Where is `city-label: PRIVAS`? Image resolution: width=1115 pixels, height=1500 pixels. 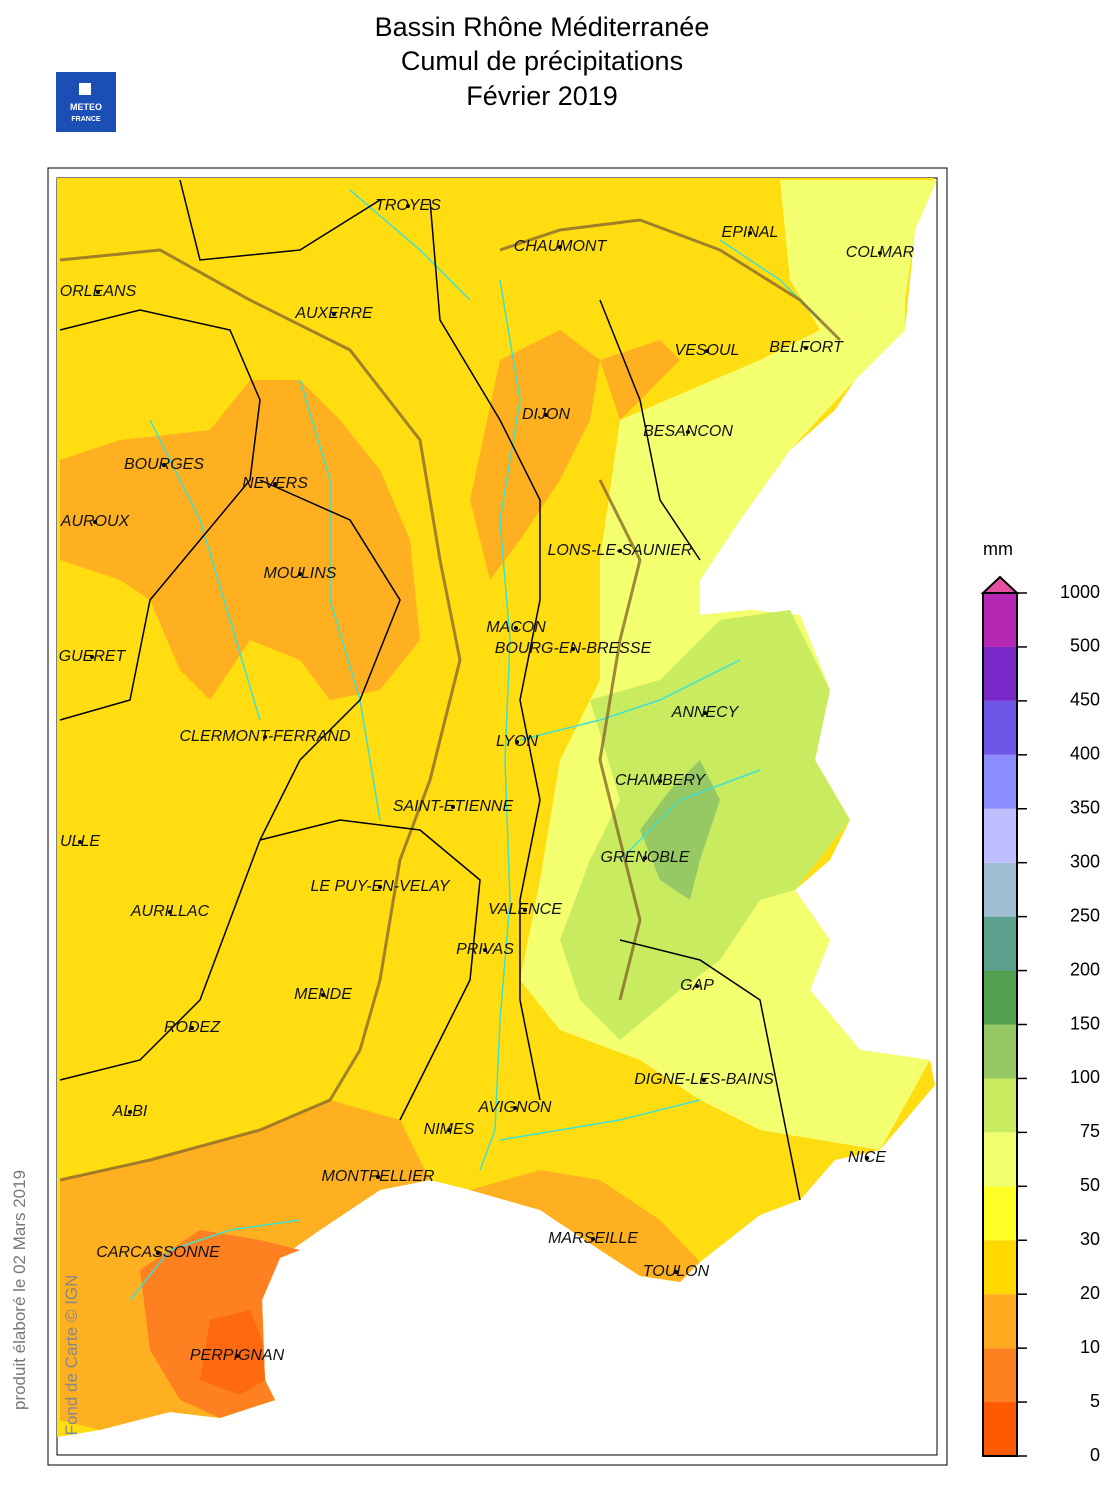
city-label: PRIVAS is located at coordinates (485, 949).